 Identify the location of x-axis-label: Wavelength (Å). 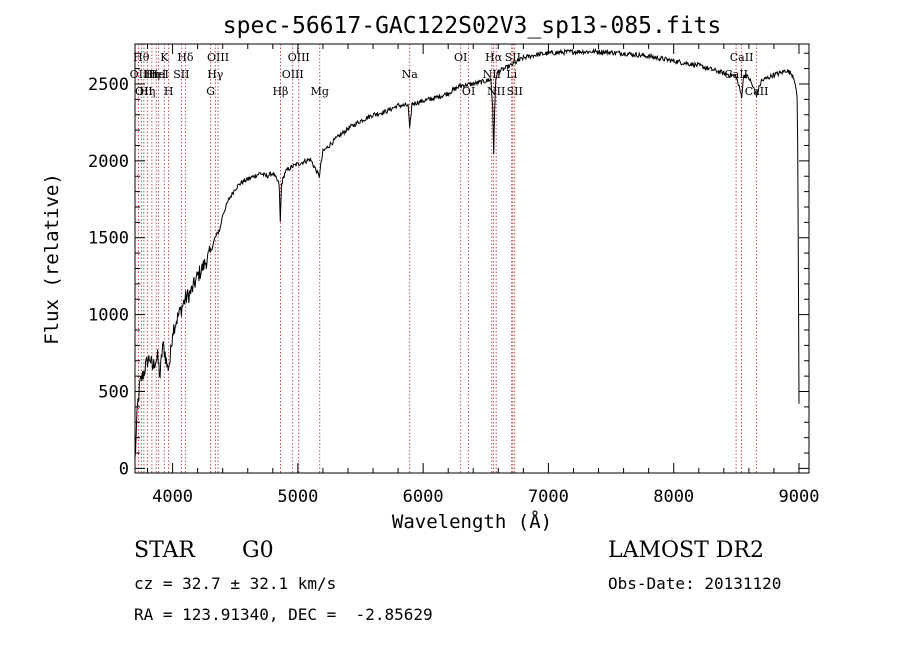
(472, 521).